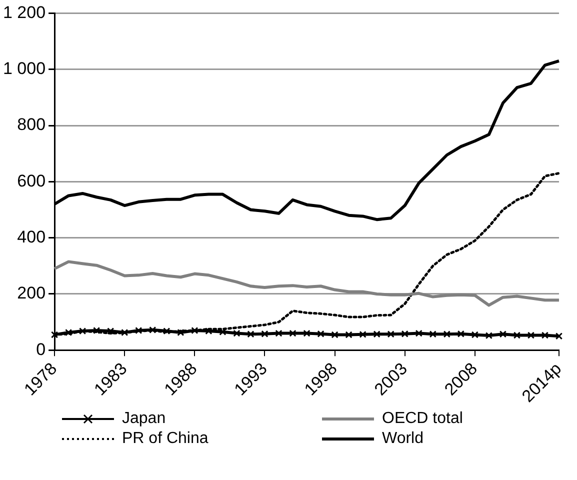 This screenshot has height=480, width=577. What do you see at coordinates (165, 439) in the screenshot?
I see `legend-label: PR of China` at bounding box center [165, 439].